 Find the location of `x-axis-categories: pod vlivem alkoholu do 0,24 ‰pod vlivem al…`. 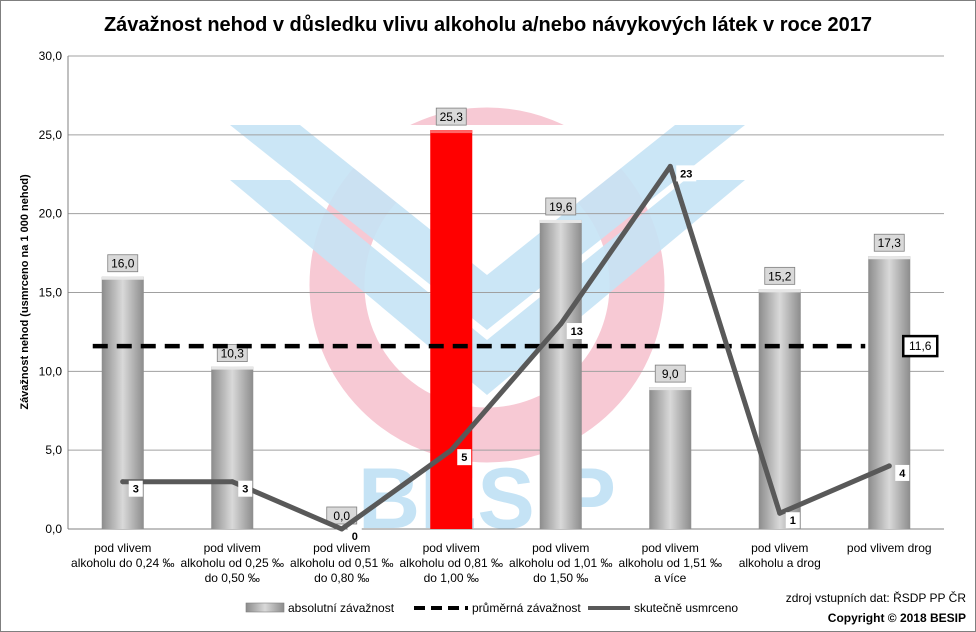

x-axis-categories: pod vlivem alkoholu do 0,24 ‰pod vlivem al… is located at coordinates (501, 563).